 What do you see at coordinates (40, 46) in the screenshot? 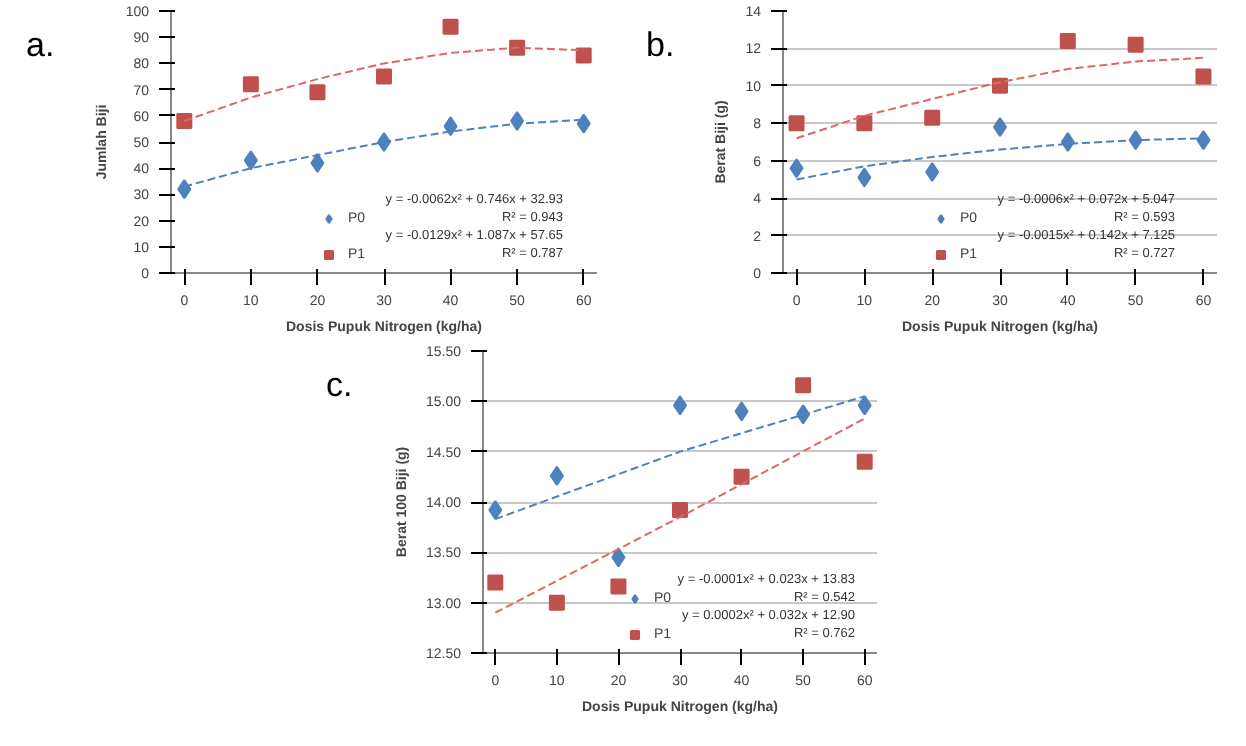
I see `text: a.` at bounding box center [40, 46].